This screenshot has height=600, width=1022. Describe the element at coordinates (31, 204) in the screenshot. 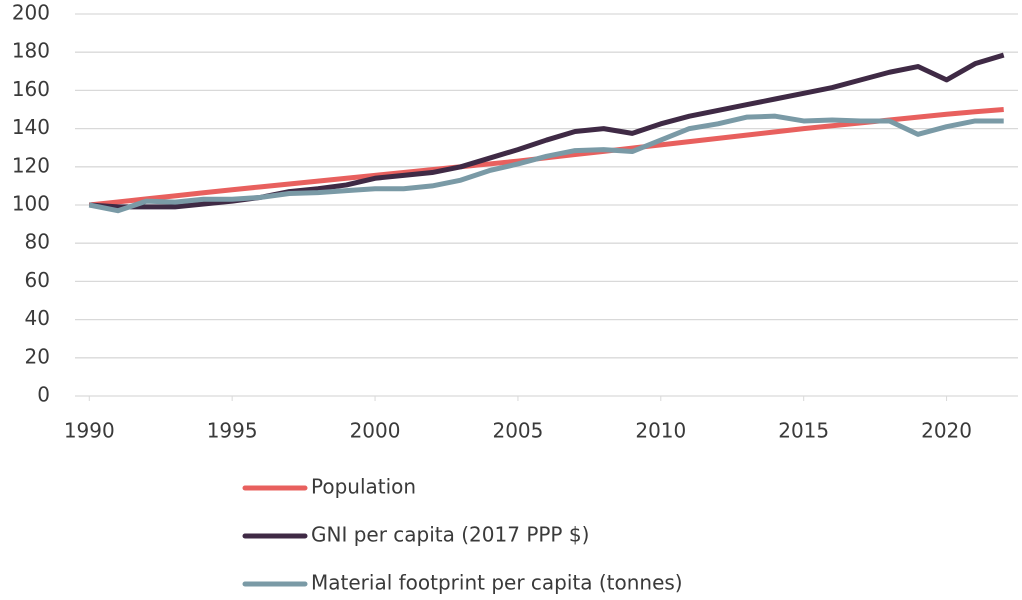

I see `y-tick-label: 100` at that location.